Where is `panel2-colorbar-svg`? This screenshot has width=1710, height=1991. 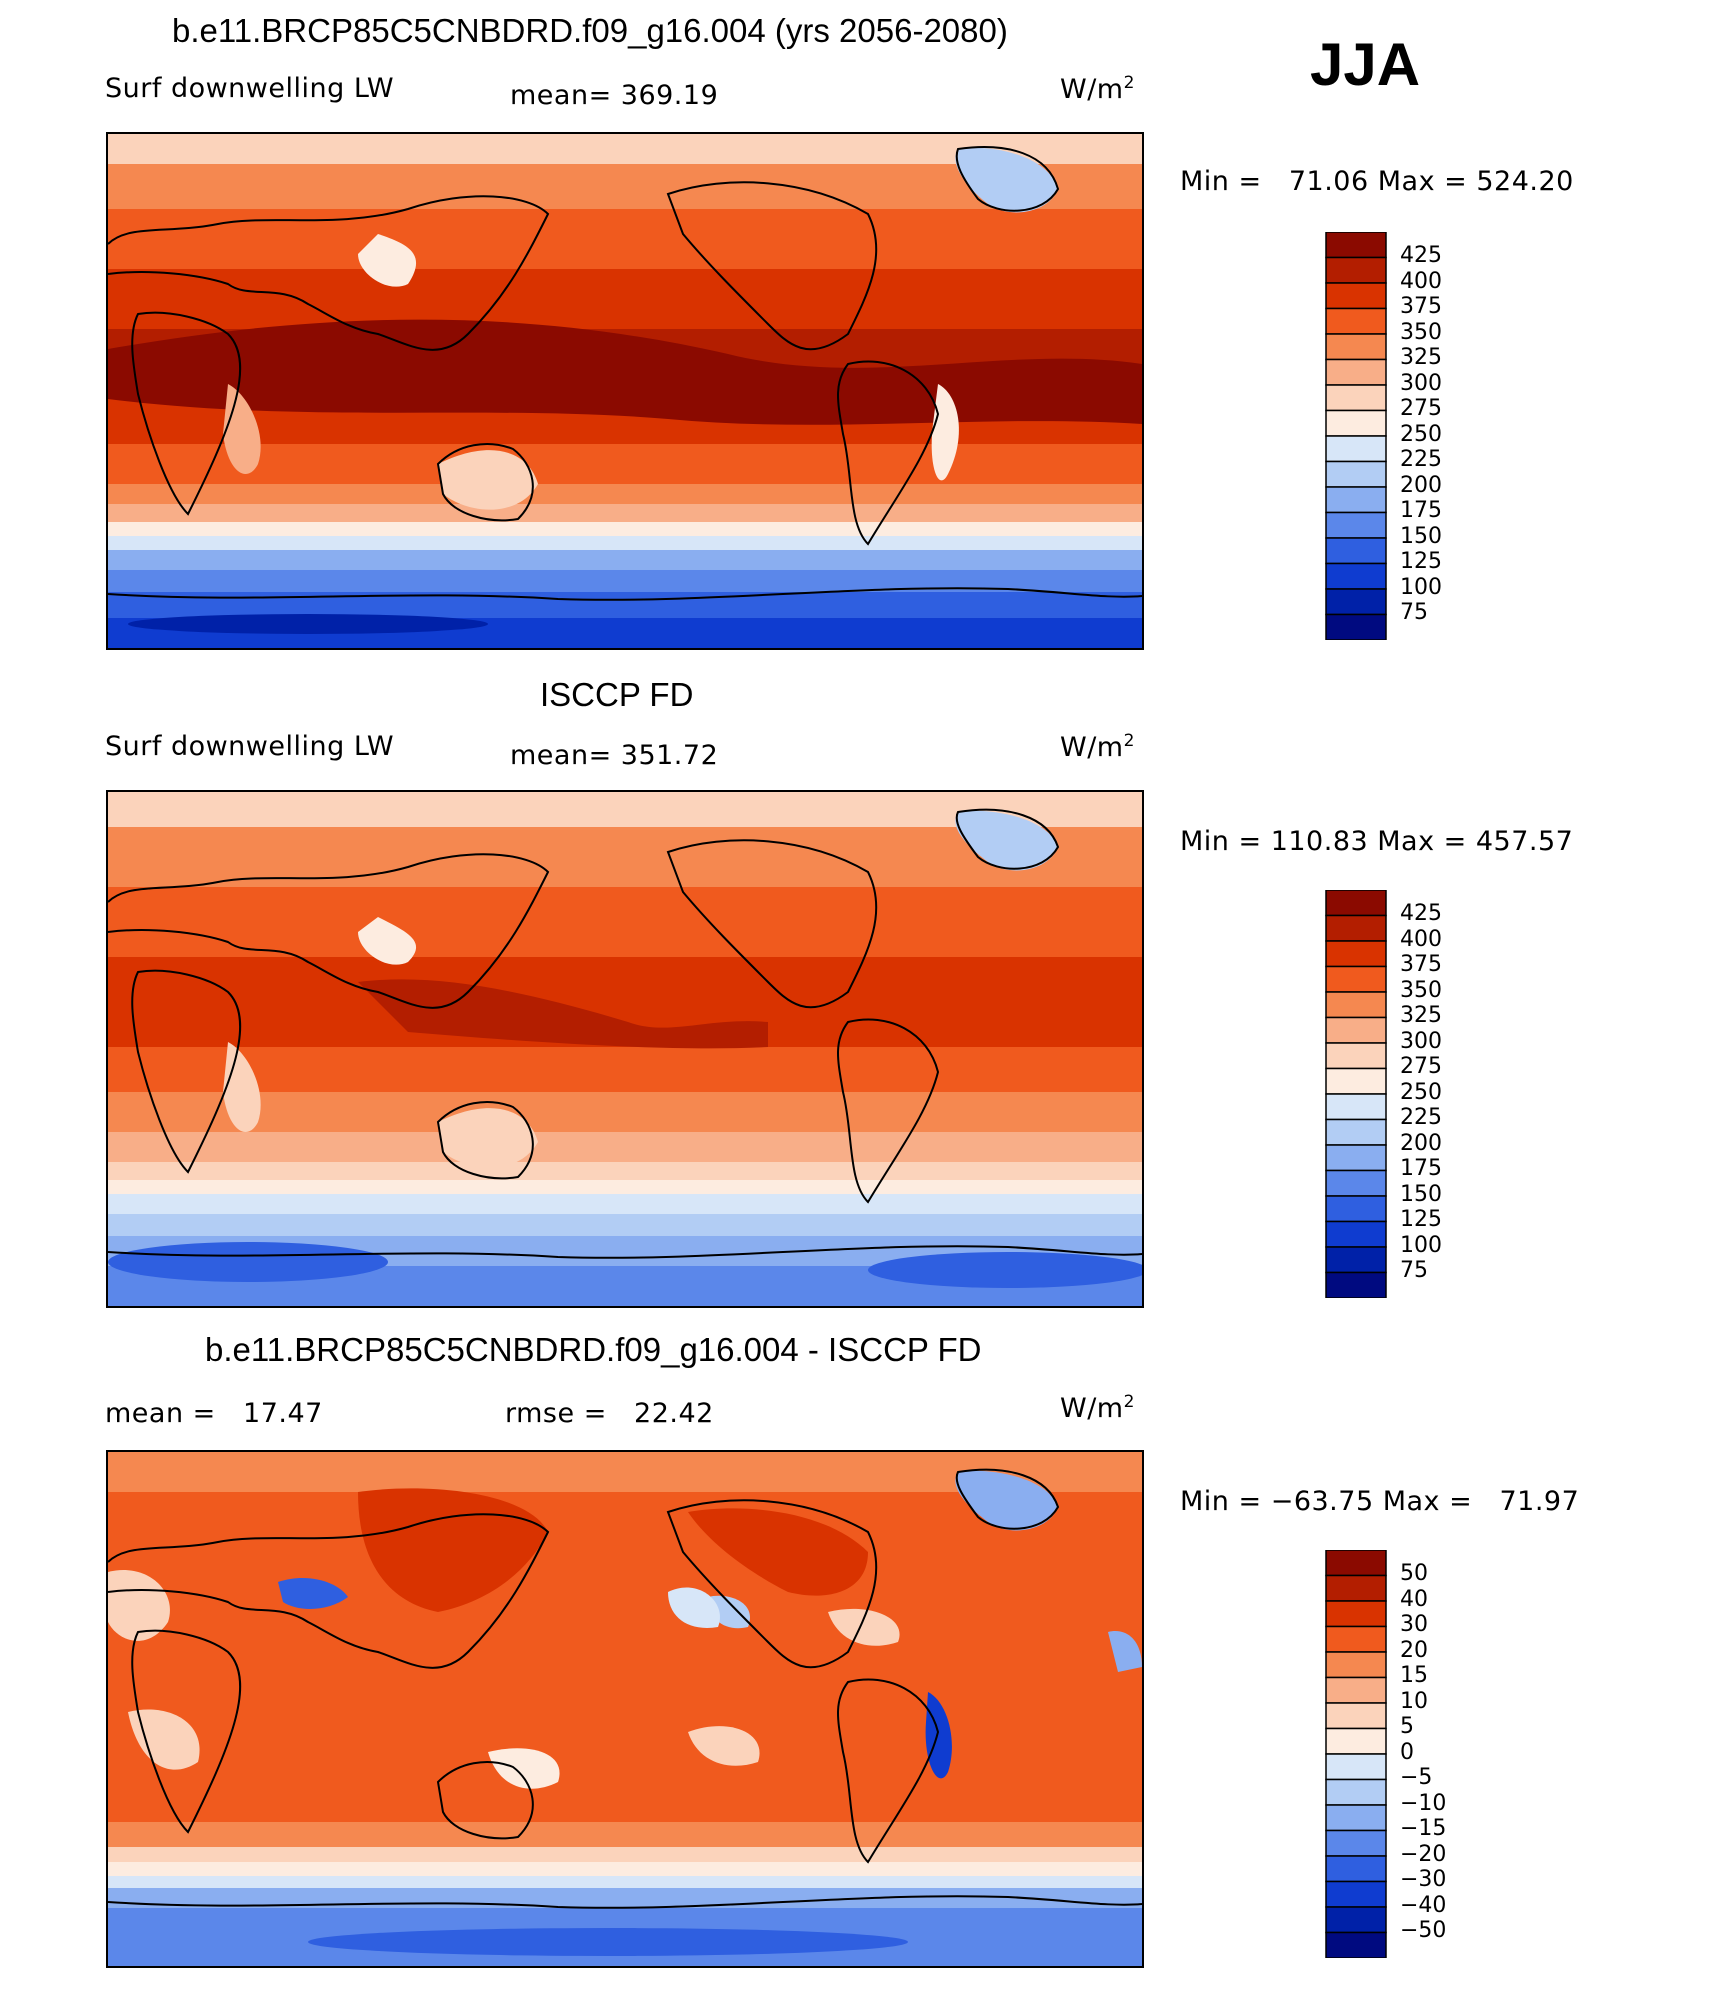 panel2-colorbar-svg is located at coordinates (1356, 1094).